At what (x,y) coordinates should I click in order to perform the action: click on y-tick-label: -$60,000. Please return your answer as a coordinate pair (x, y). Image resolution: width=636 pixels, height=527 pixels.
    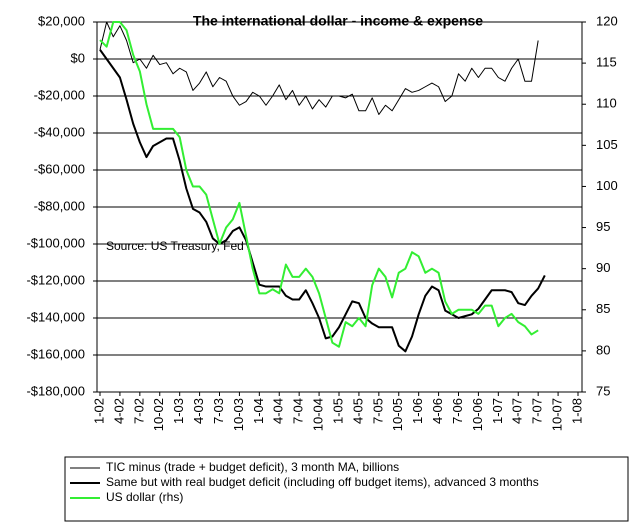
    Looking at the image, I should click on (59, 168).